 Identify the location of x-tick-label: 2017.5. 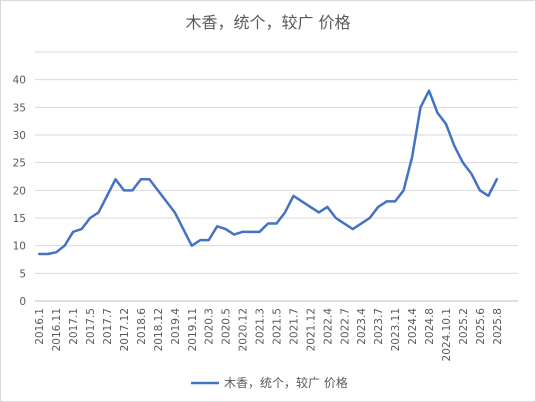
(91, 326).